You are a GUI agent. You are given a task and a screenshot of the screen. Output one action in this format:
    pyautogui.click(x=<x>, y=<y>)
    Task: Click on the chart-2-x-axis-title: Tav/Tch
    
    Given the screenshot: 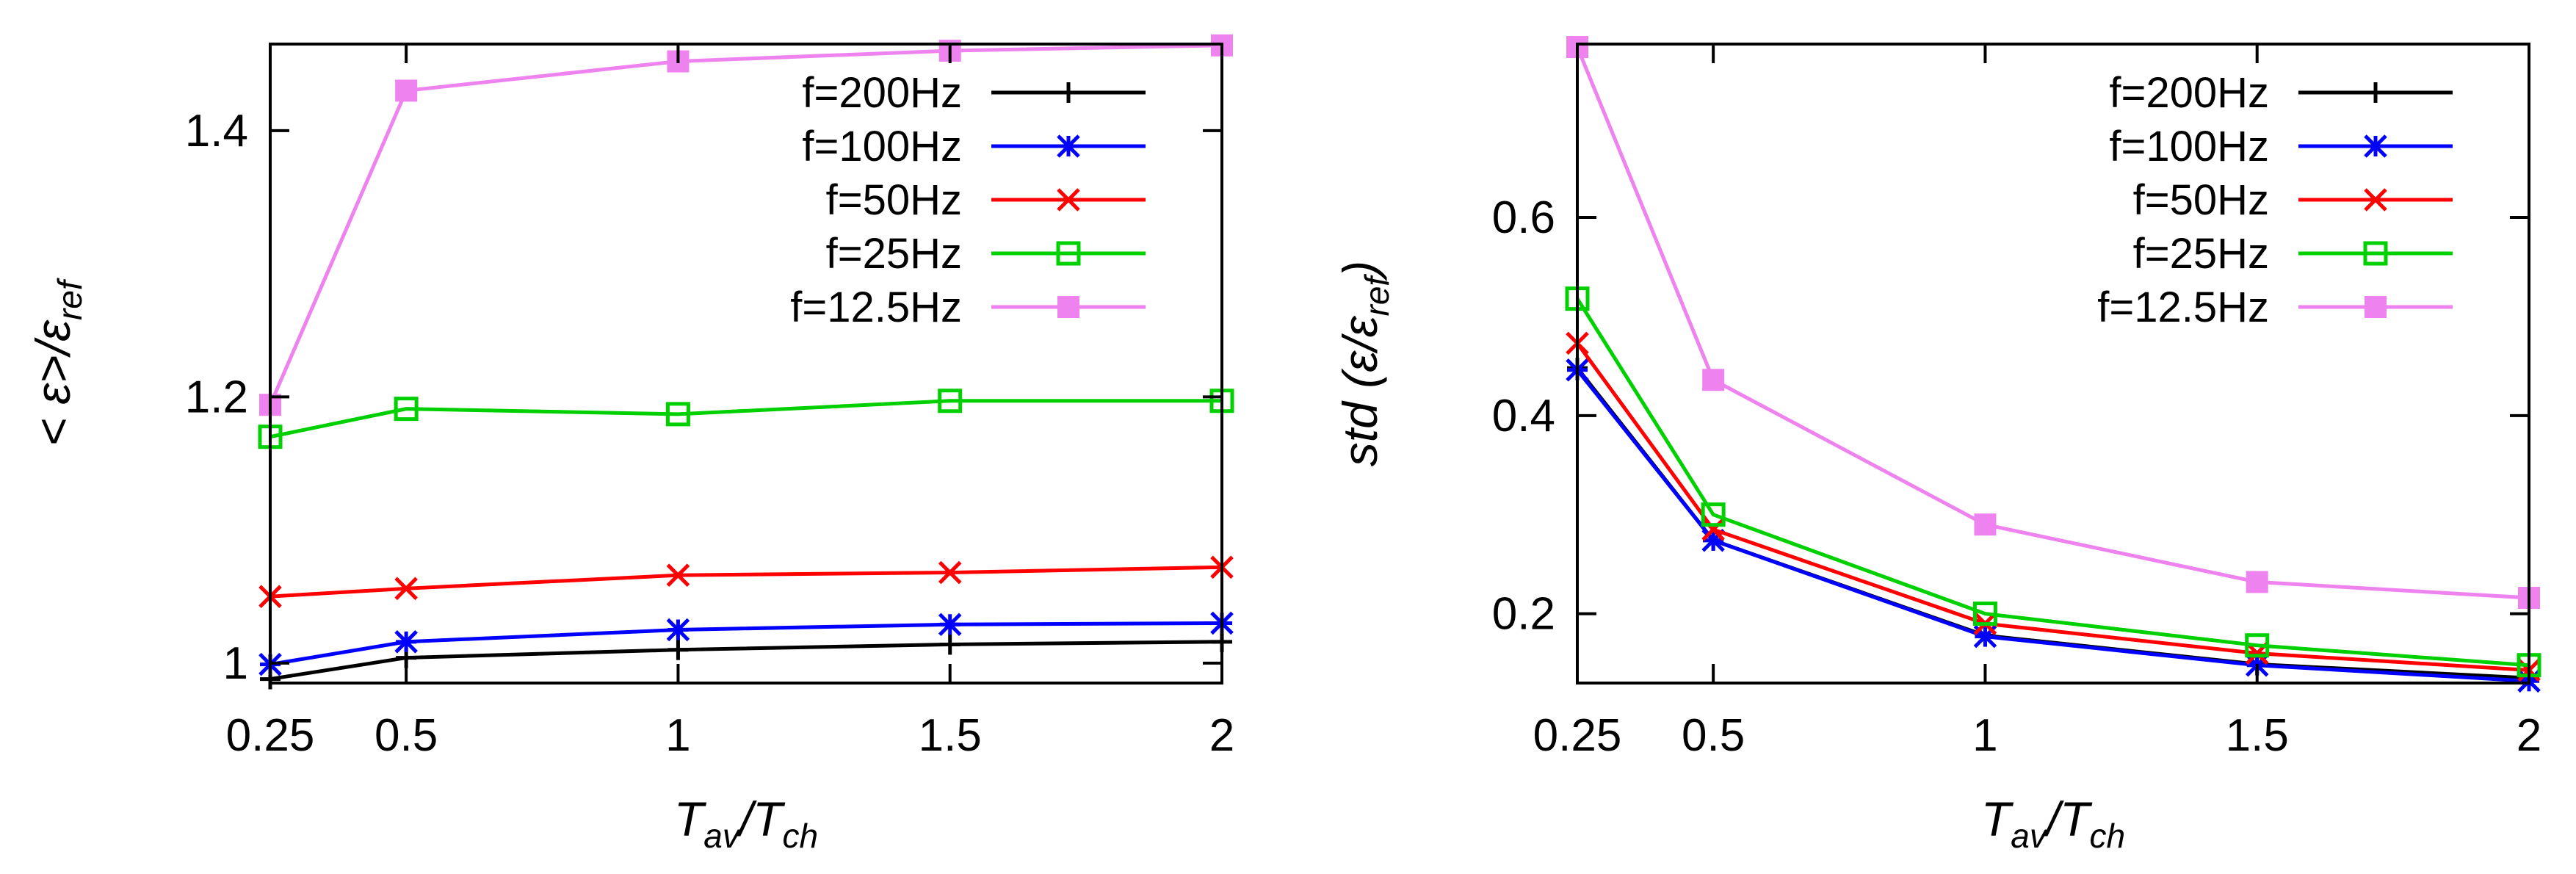 What is the action you would take?
    pyautogui.click(x=2053, y=824)
    